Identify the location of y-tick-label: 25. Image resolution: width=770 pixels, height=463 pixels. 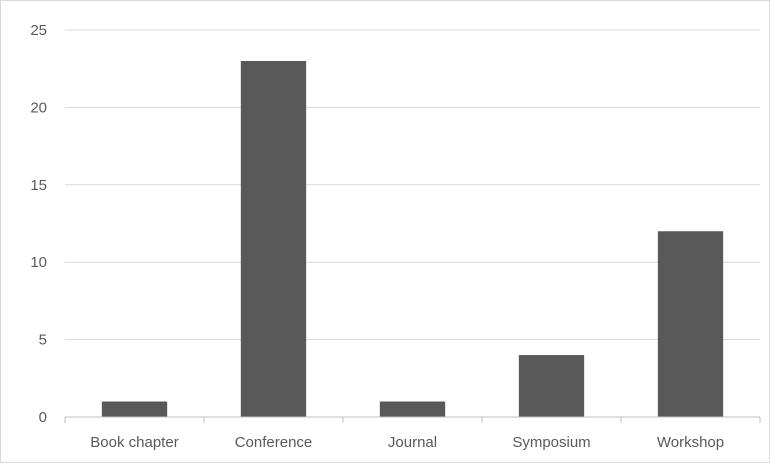
(38, 30).